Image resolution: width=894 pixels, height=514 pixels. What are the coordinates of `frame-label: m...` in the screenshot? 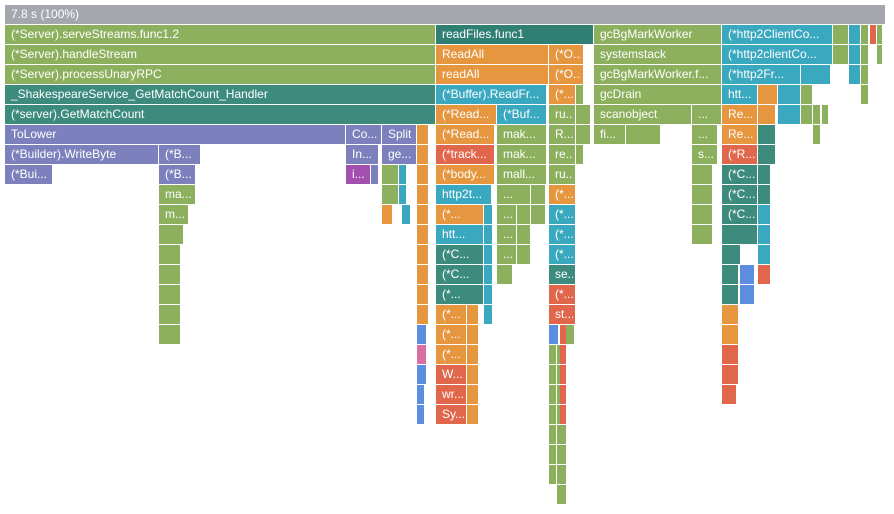 It's located at (175, 214).